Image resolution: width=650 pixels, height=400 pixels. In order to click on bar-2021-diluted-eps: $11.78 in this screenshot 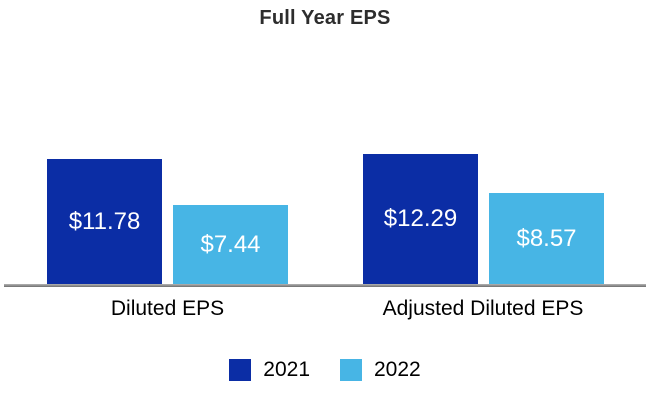, I will do `click(104, 221)`.